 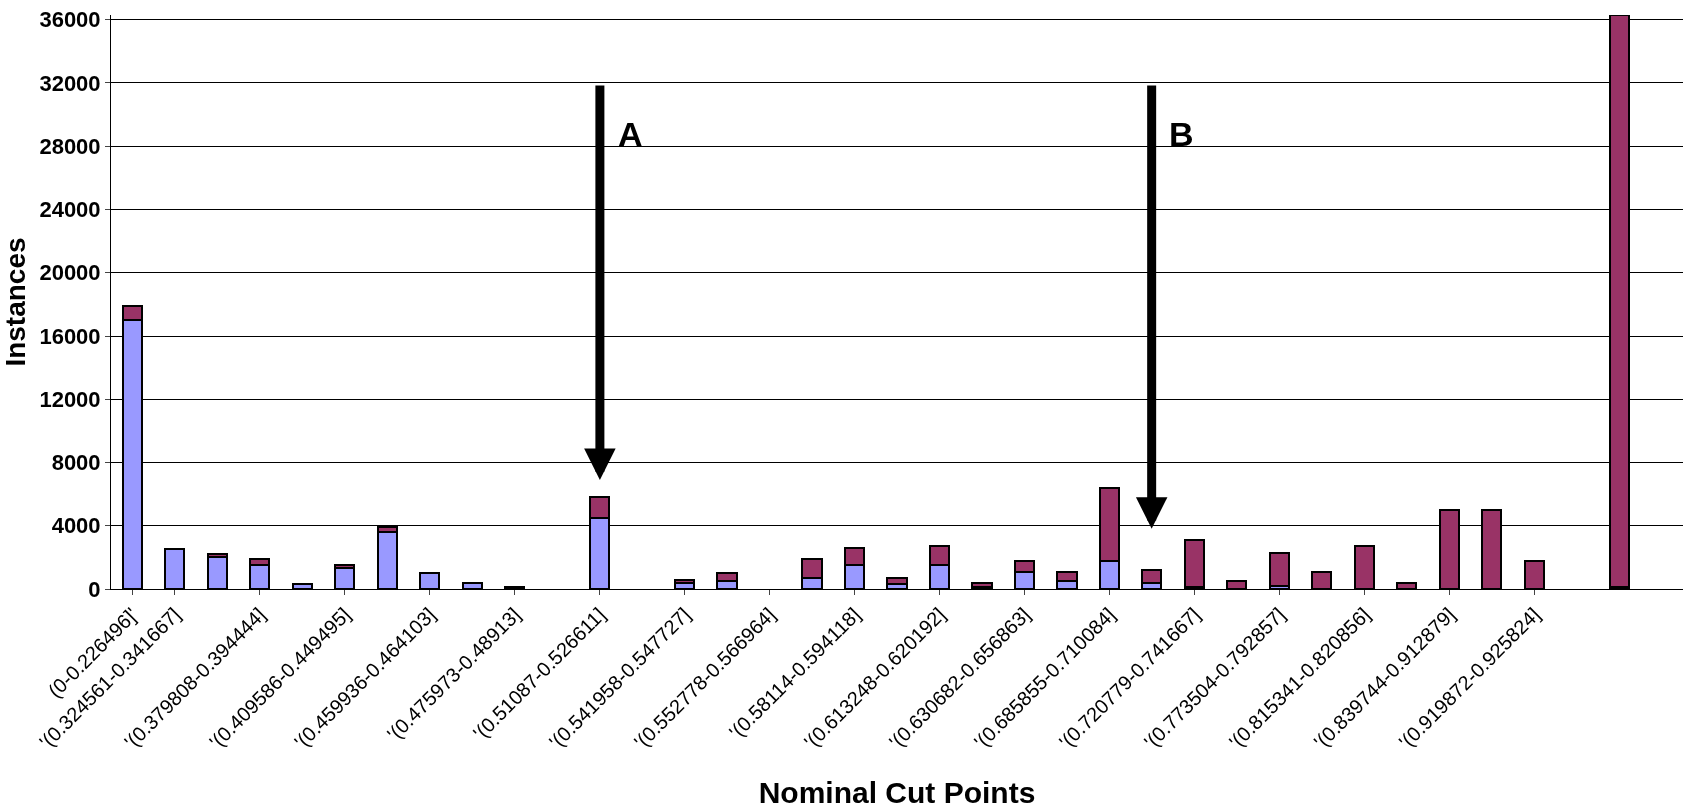 What do you see at coordinates (1181, 134) in the screenshot?
I see `annotation: B` at bounding box center [1181, 134].